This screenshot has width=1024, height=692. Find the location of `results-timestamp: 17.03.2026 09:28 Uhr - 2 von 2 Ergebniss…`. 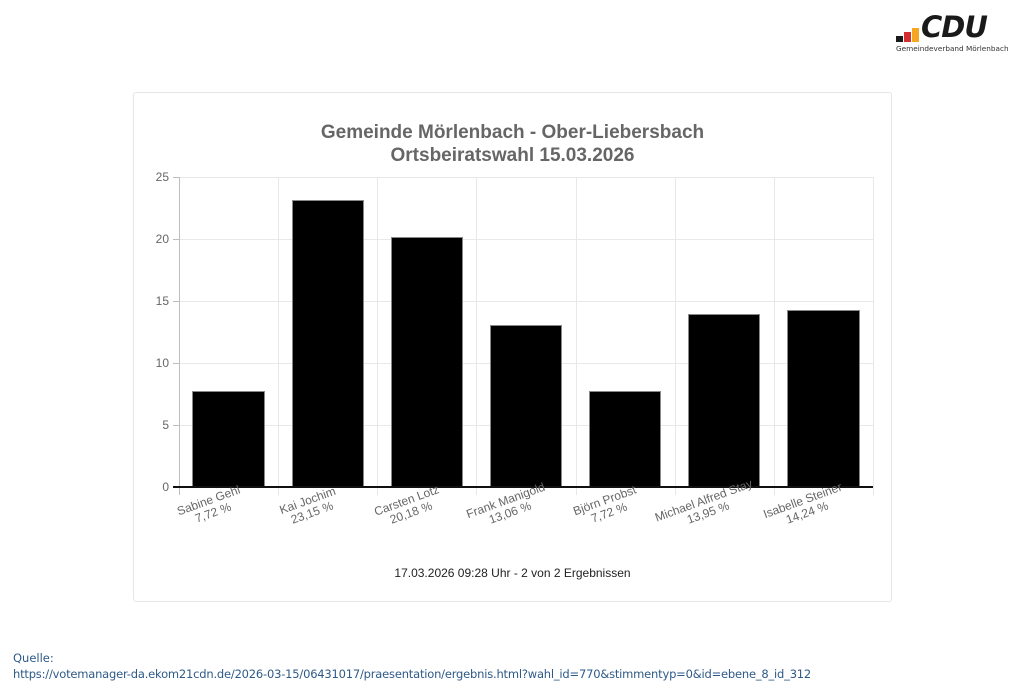

results-timestamp: 17.03.2026 09:28 Uhr - 2 von 2 Ergebniss… is located at coordinates (512, 573).